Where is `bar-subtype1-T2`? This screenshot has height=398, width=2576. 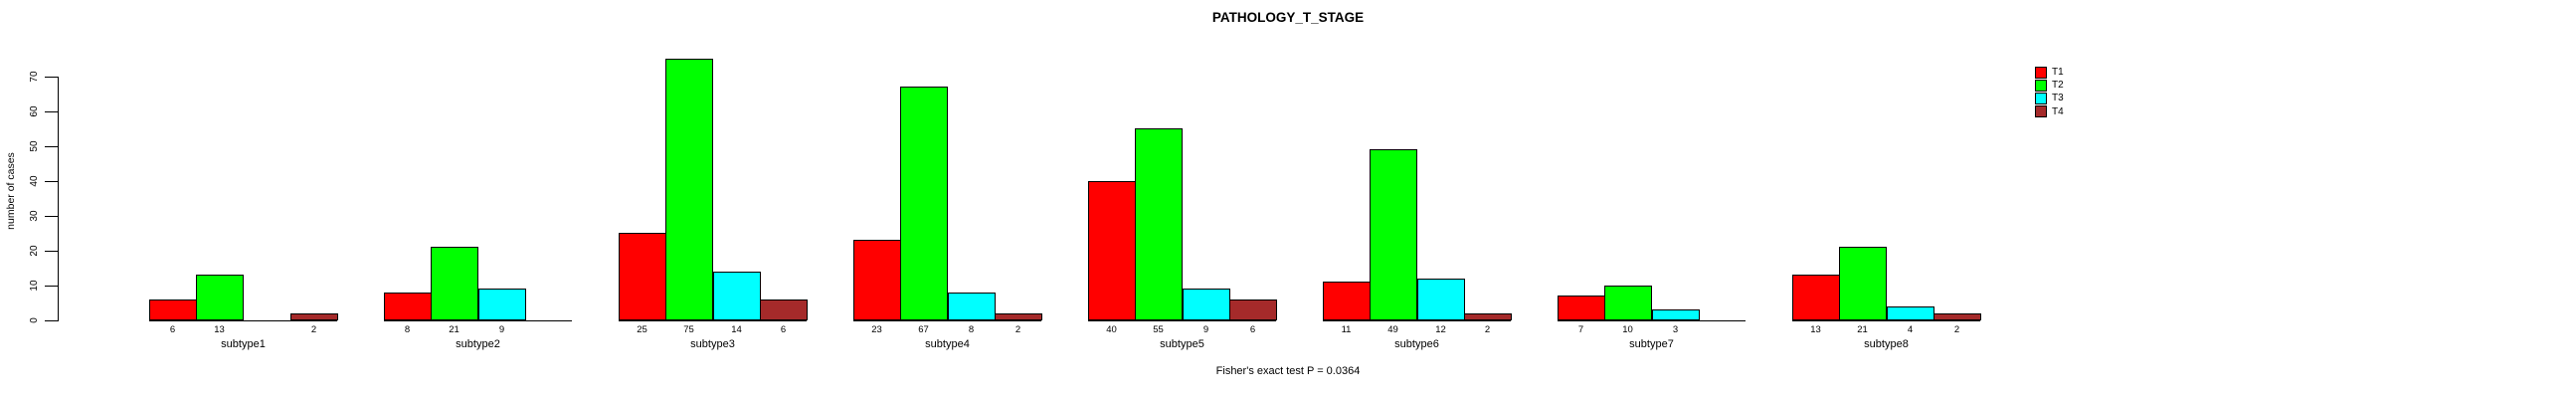
bar-subtype1-T2 is located at coordinates (220, 297).